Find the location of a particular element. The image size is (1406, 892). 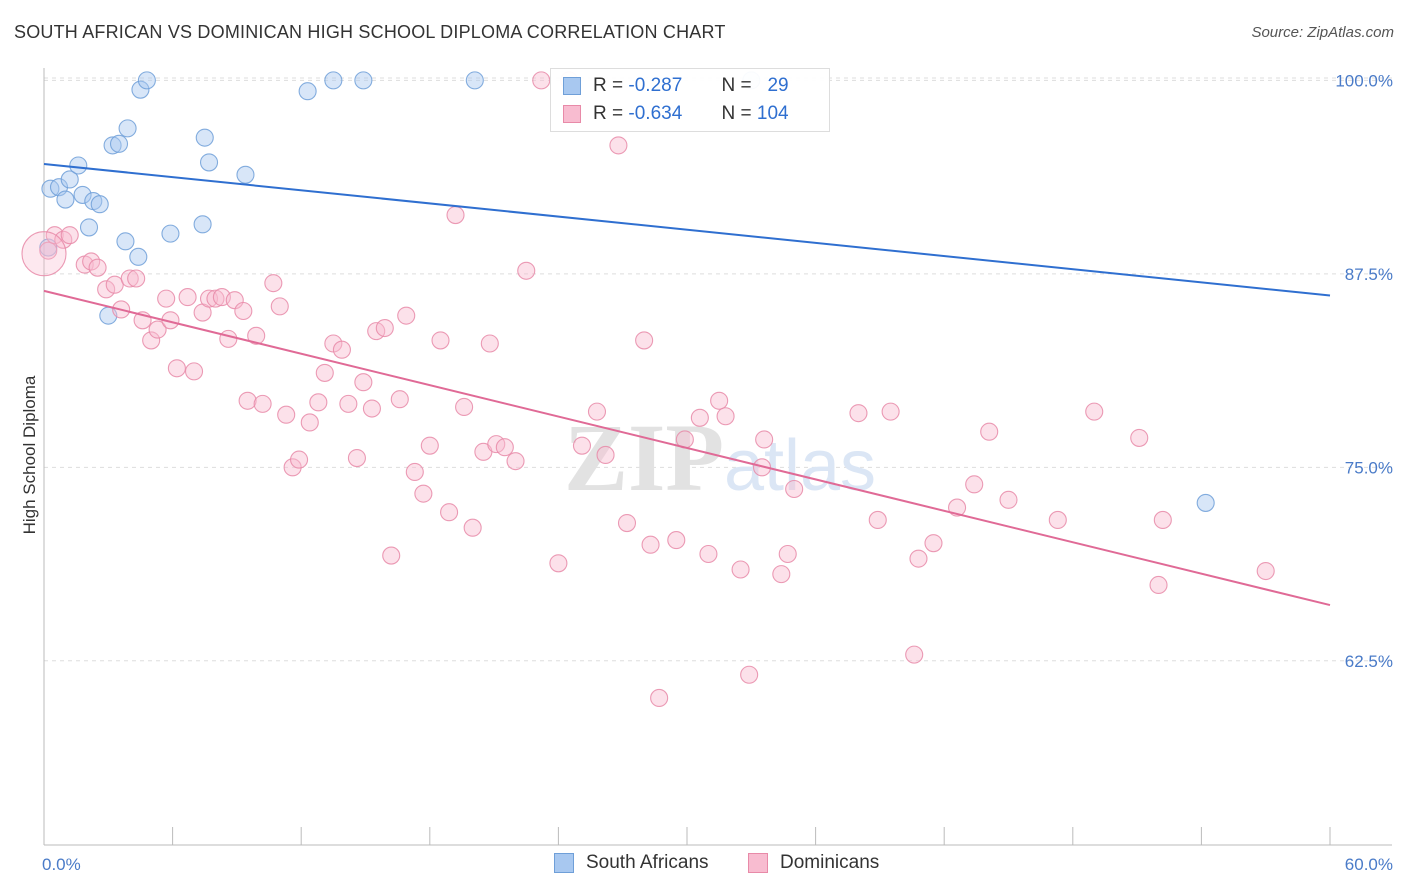

series-name: South Africans is located at coordinates (647, 862).